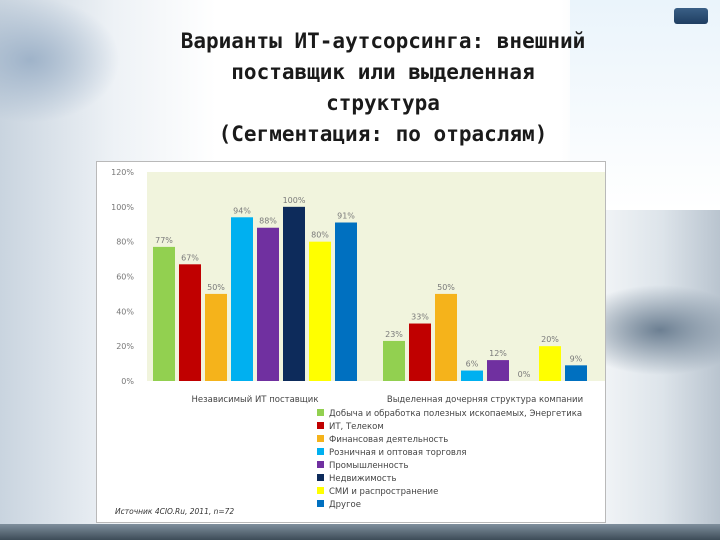 The image size is (720, 540). I want to click on y-tick-label: 60%, so click(125, 277).